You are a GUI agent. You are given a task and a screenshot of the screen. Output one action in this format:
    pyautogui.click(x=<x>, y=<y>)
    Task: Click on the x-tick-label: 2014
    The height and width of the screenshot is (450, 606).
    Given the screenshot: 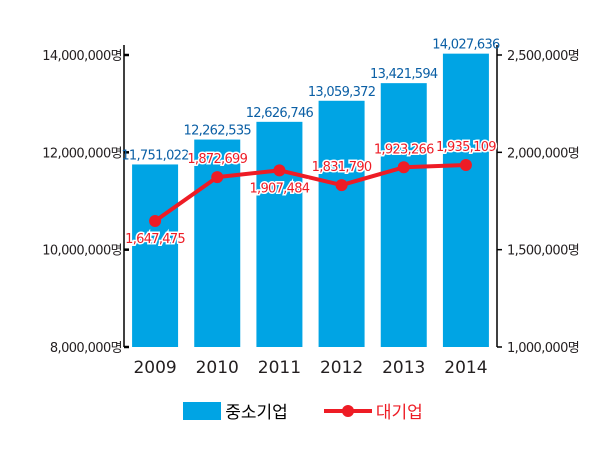 What is the action you would take?
    pyautogui.click(x=465, y=368)
    